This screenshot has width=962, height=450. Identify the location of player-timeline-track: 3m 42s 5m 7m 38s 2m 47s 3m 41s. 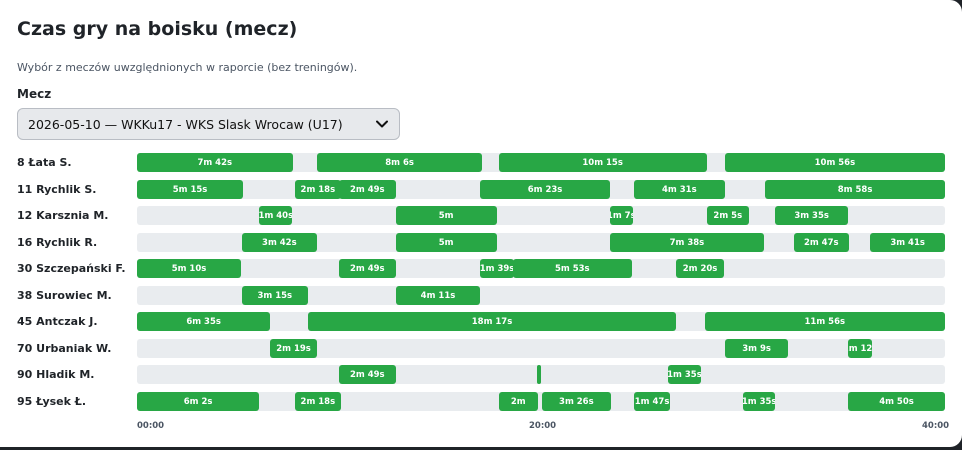
(541, 242).